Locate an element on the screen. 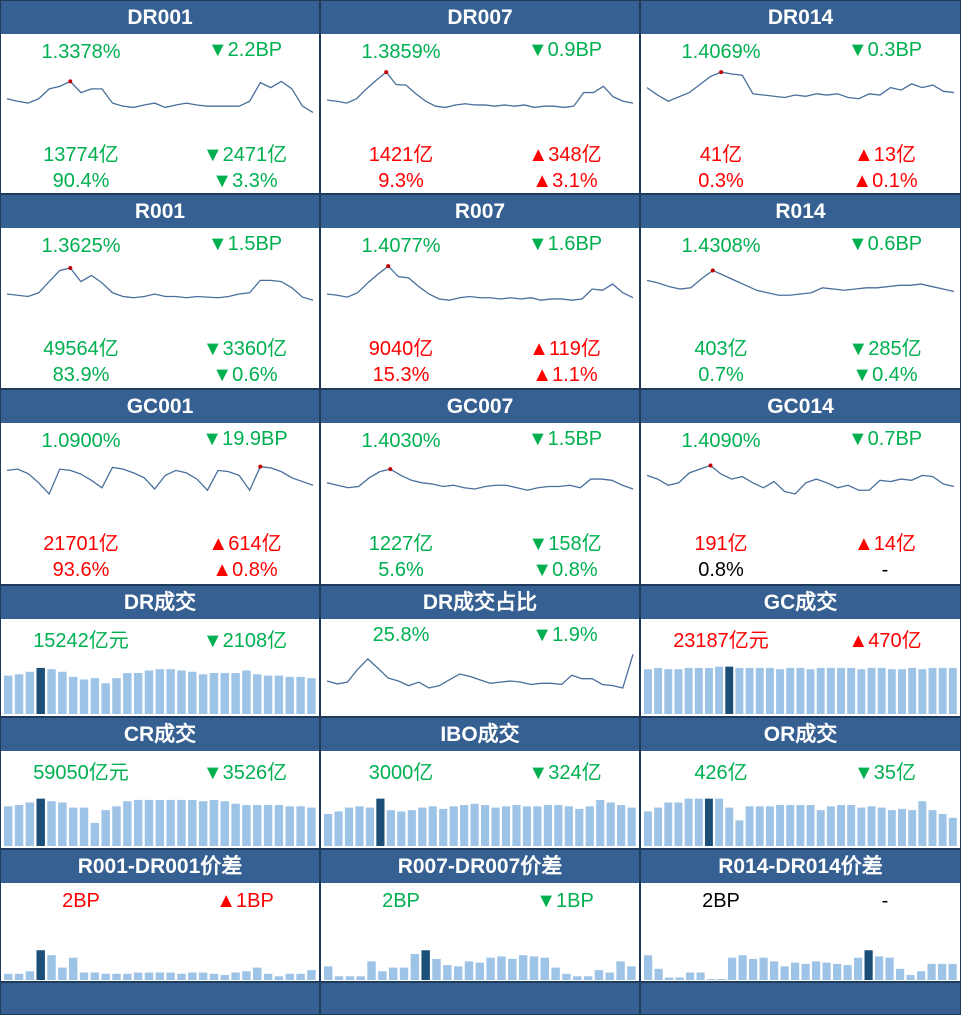 Image resolution: width=961 pixels, height=1015 pixels. r007-spread-title: R007-DR007价差 is located at coordinates (480, 866).